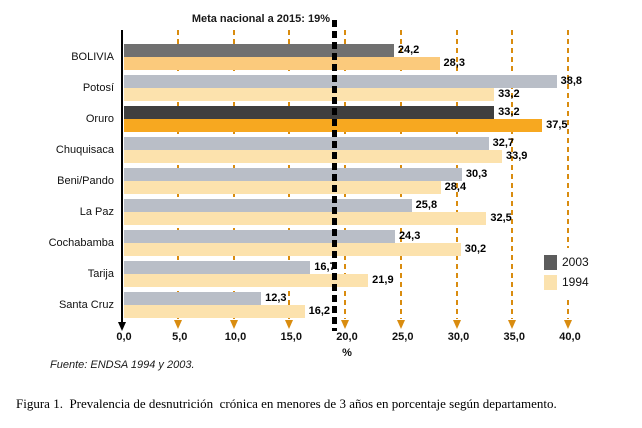 The width and height of the screenshot is (642, 428). I want to click on value-label-2003: 32,7, so click(503, 143).